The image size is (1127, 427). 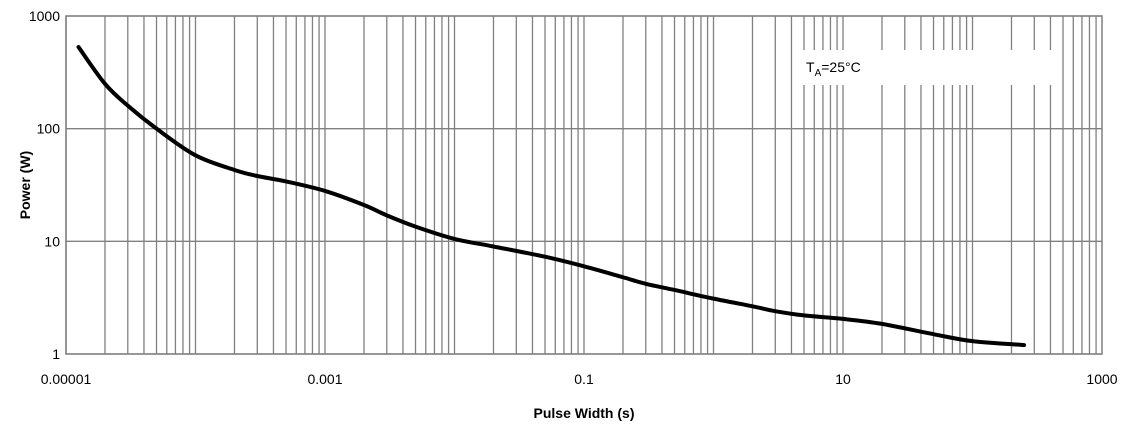 What do you see at coordinates (584, 379) in the screenshot?
I see `x-tick-label: 0.1` at bounding box center [584, 379].